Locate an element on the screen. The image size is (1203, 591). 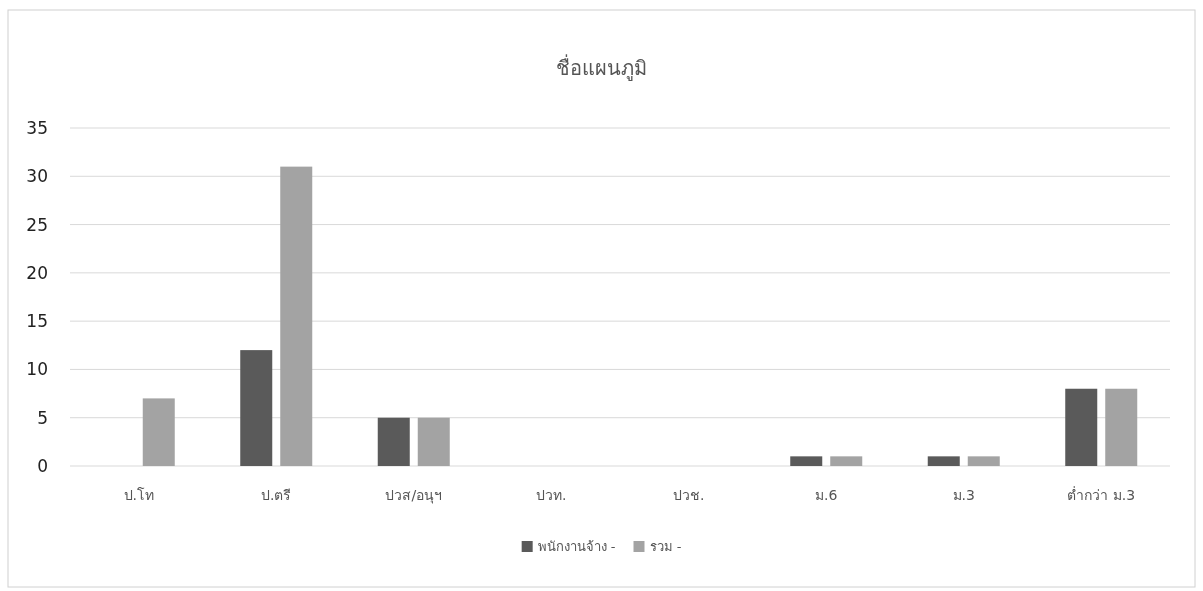
xtick: ป.โท is located at coordinates (138, 495).